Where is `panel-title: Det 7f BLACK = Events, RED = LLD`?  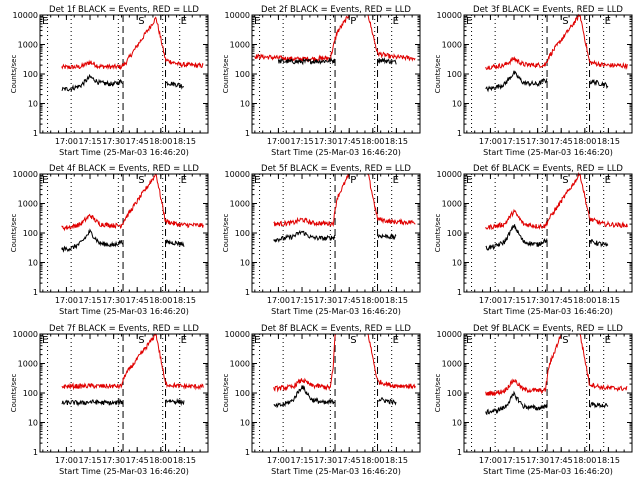 panel-title: Det 7f BLACK = Events, RED = LLD is located at coordinates (124, 329).